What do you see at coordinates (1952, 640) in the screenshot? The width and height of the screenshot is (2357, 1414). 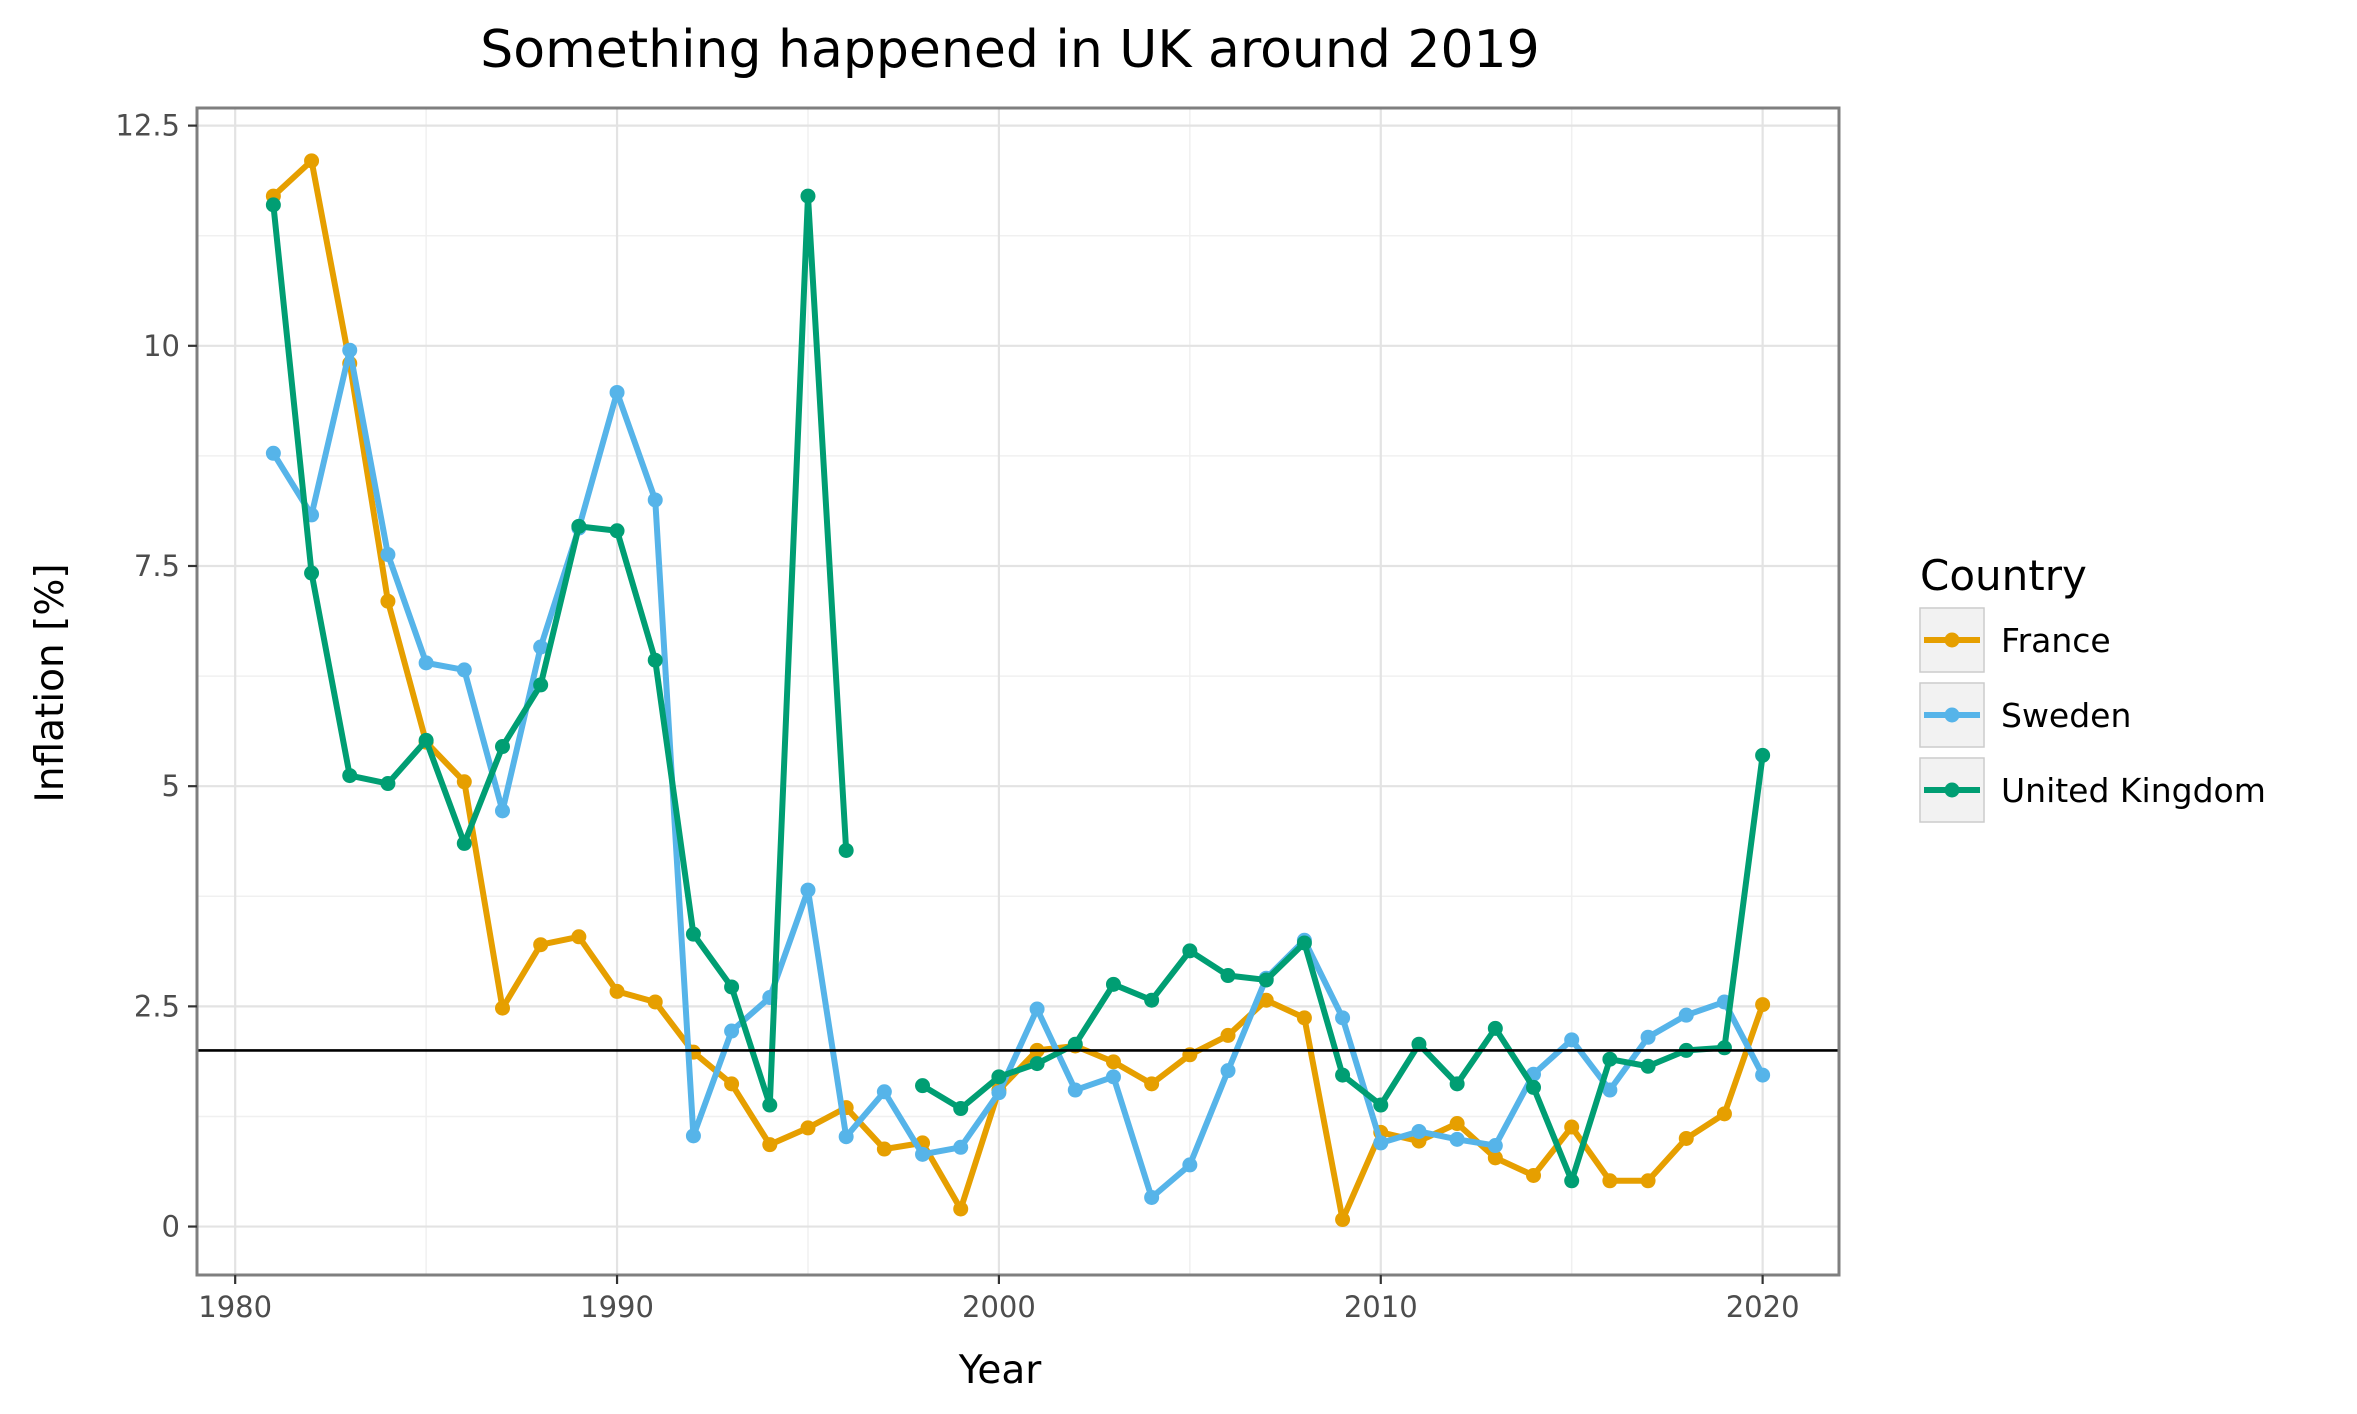 I see `legend-key-point-france` at bounding box center [1952, 640].